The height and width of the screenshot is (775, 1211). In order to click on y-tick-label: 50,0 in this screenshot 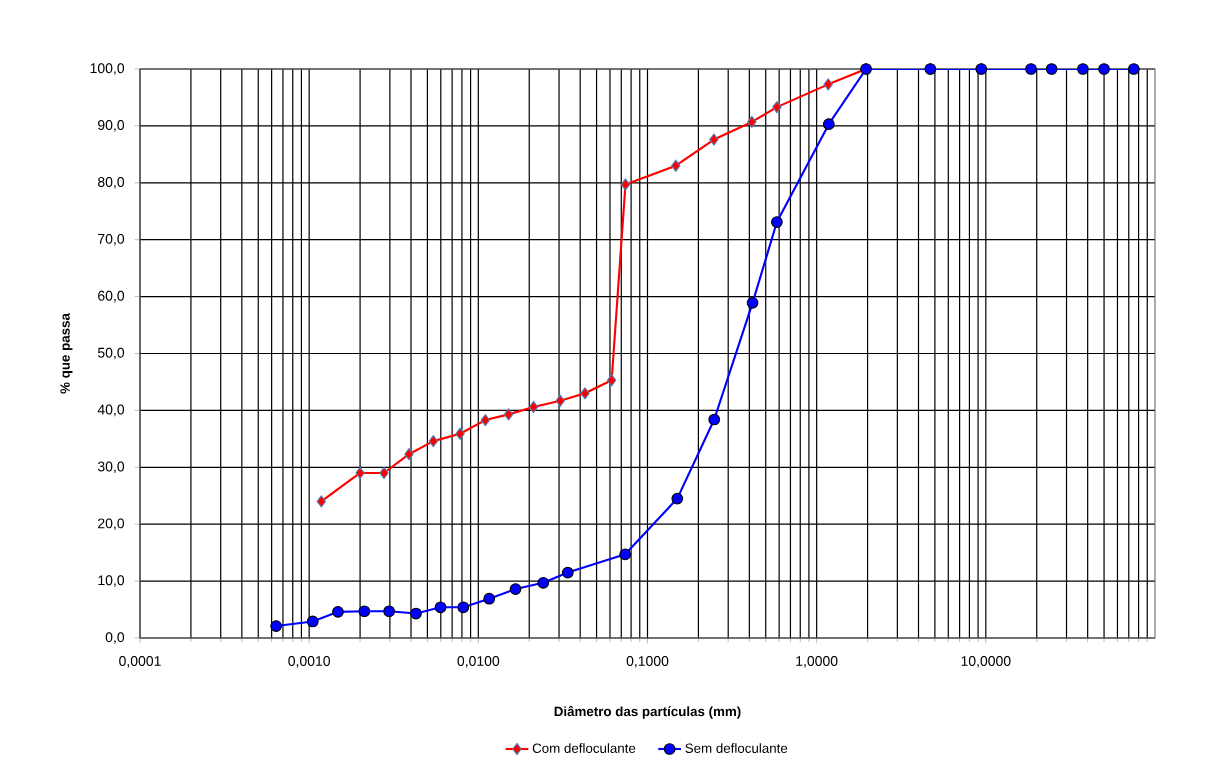, I will do `click(111, 353)`.